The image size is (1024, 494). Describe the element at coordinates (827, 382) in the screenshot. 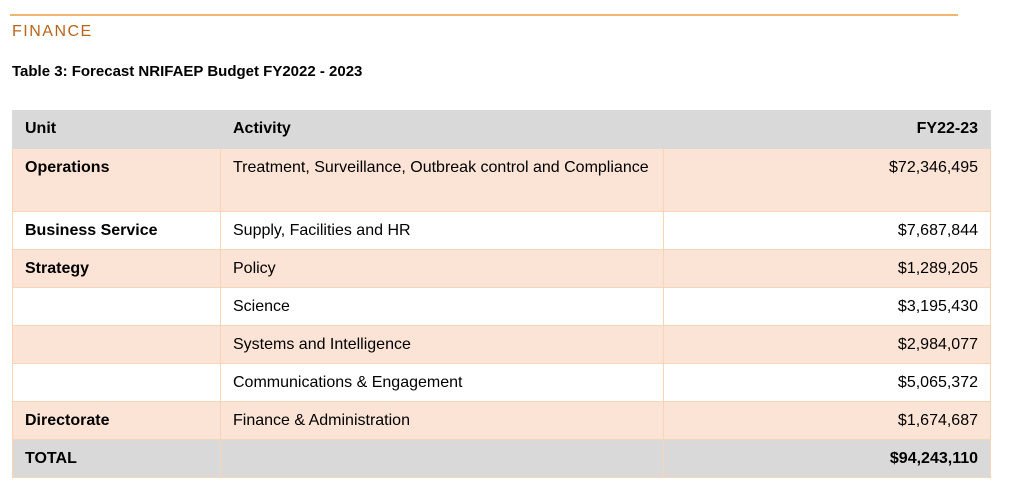

I see `amount-cell: $5,065,372` at that location.